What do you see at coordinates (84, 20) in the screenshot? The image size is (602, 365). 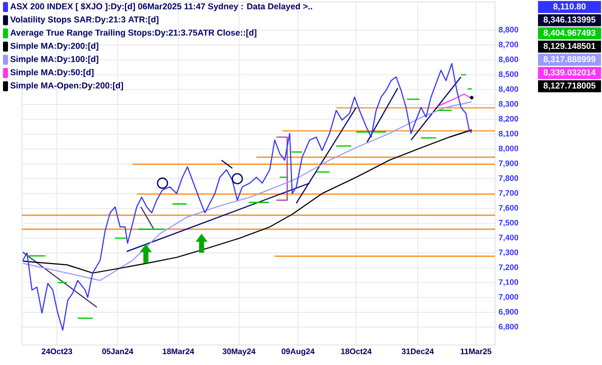 I see `legend-label: Volatility Stops SAR:Dy:21:3 ATR:[d]` at bounding box center [84, 20].